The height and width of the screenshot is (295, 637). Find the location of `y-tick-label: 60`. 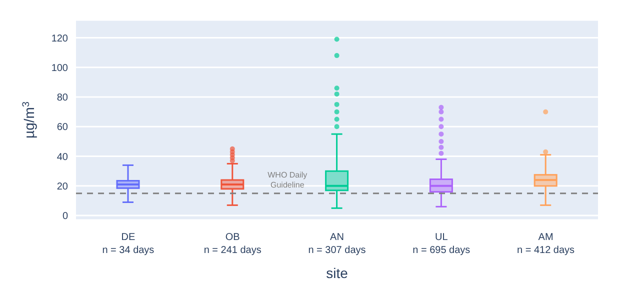

y-tick-label: 60 is located at coordinates (62, 128).